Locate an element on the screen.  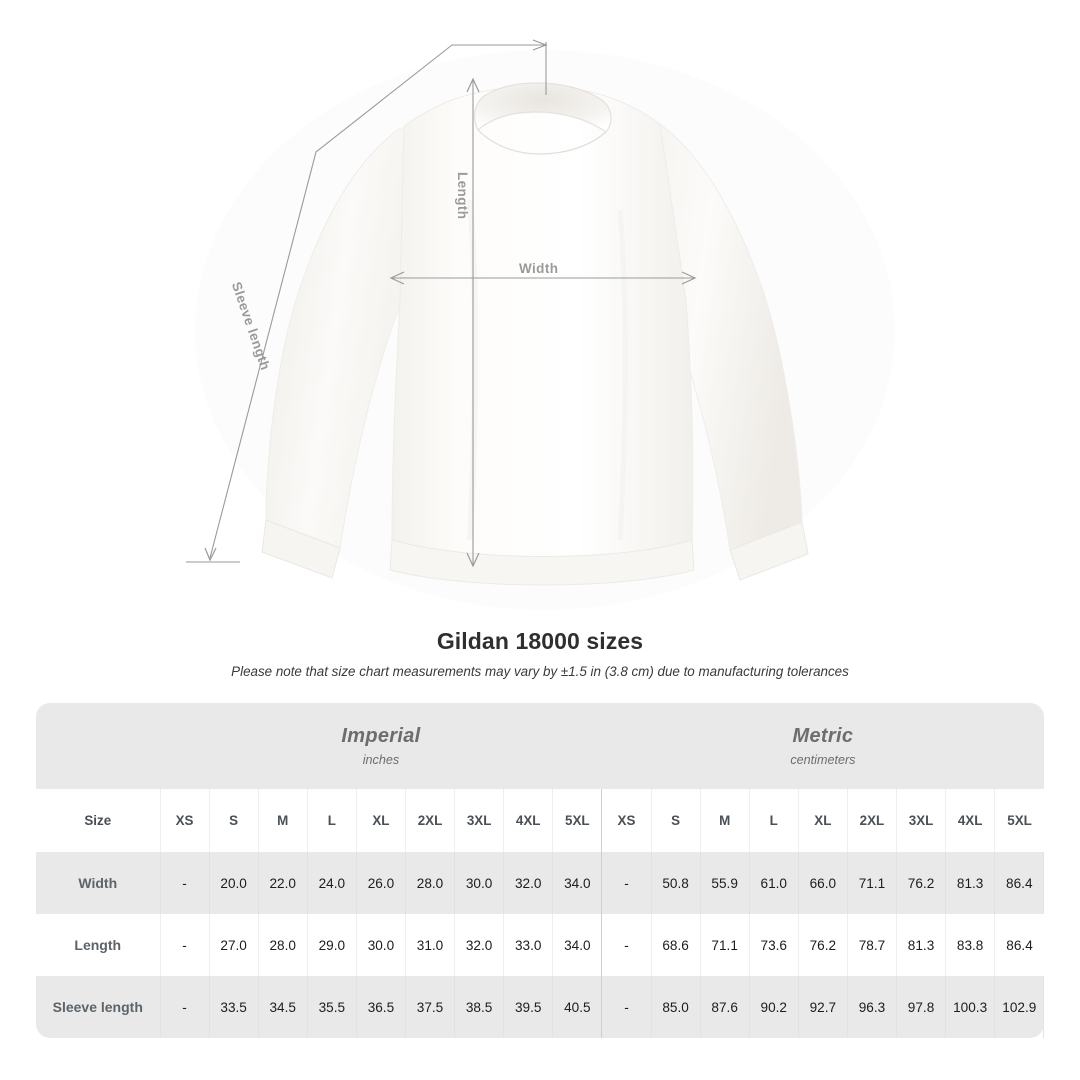
width-label: Width is located at coordinates (539, 268).